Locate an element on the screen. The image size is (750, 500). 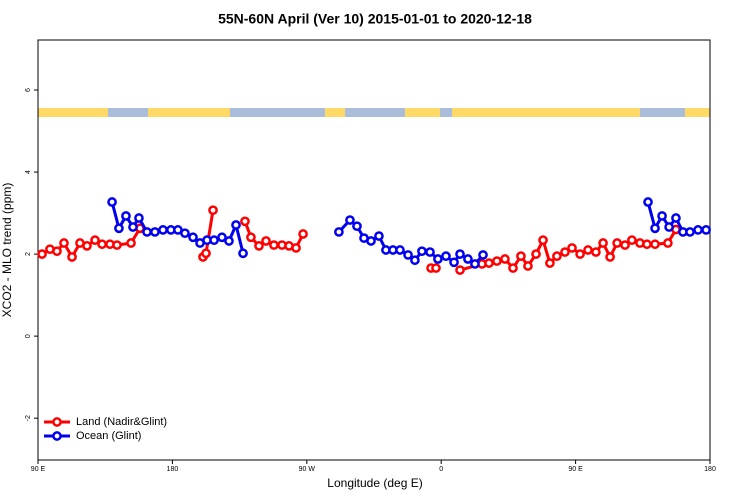
legend-label: Ocean (Glint) is located at coordinates (108, 436).